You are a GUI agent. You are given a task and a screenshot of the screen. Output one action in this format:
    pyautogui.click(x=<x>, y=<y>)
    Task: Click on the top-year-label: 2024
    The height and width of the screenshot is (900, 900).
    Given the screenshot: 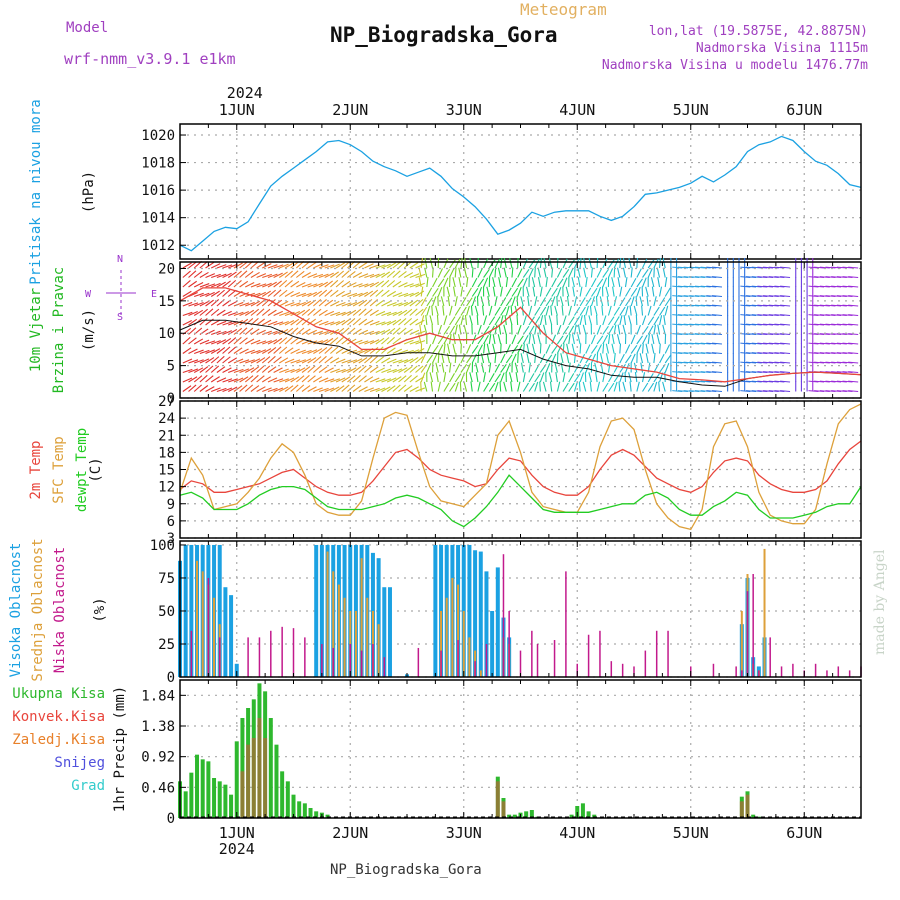 What is the action you would take?
    pyautogui.click(x=245, y=93)
    